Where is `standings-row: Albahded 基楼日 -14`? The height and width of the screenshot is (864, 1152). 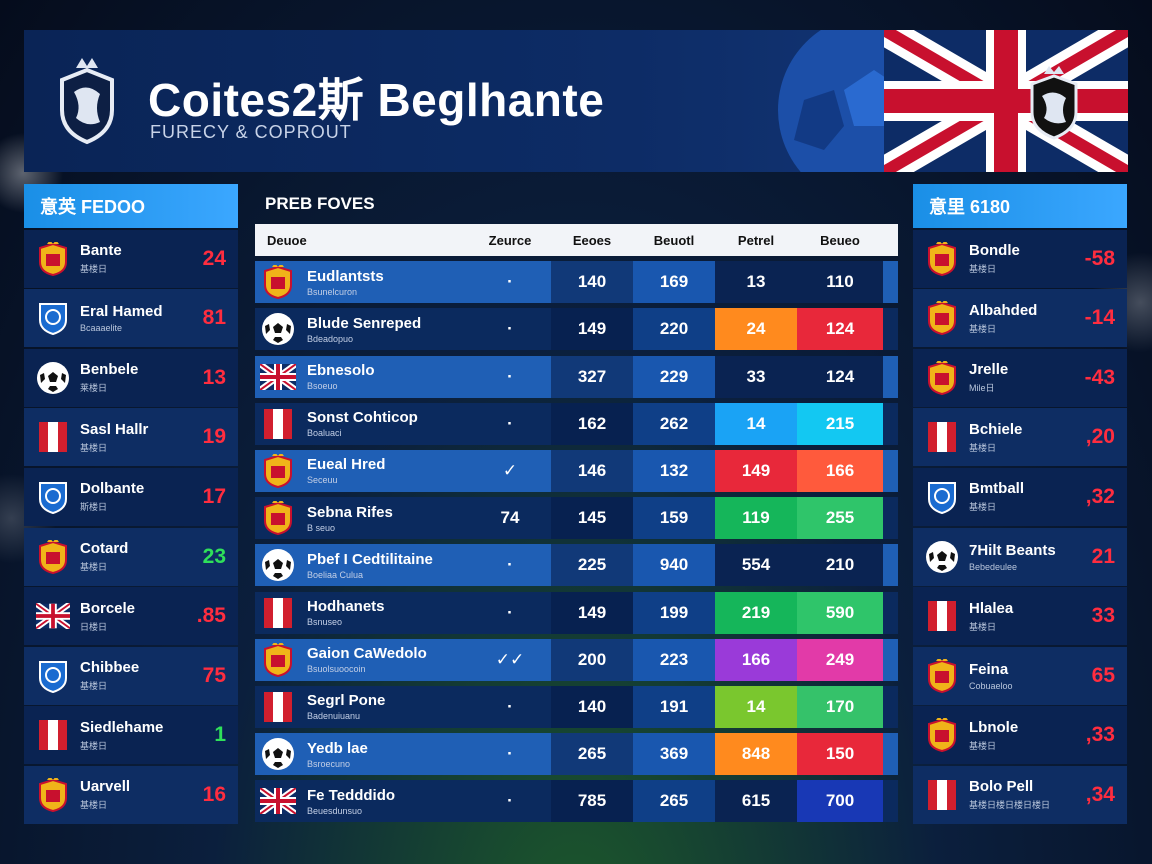 standings-row: Albahded 基楼日 -14 is located at coordinates (1020, 318).